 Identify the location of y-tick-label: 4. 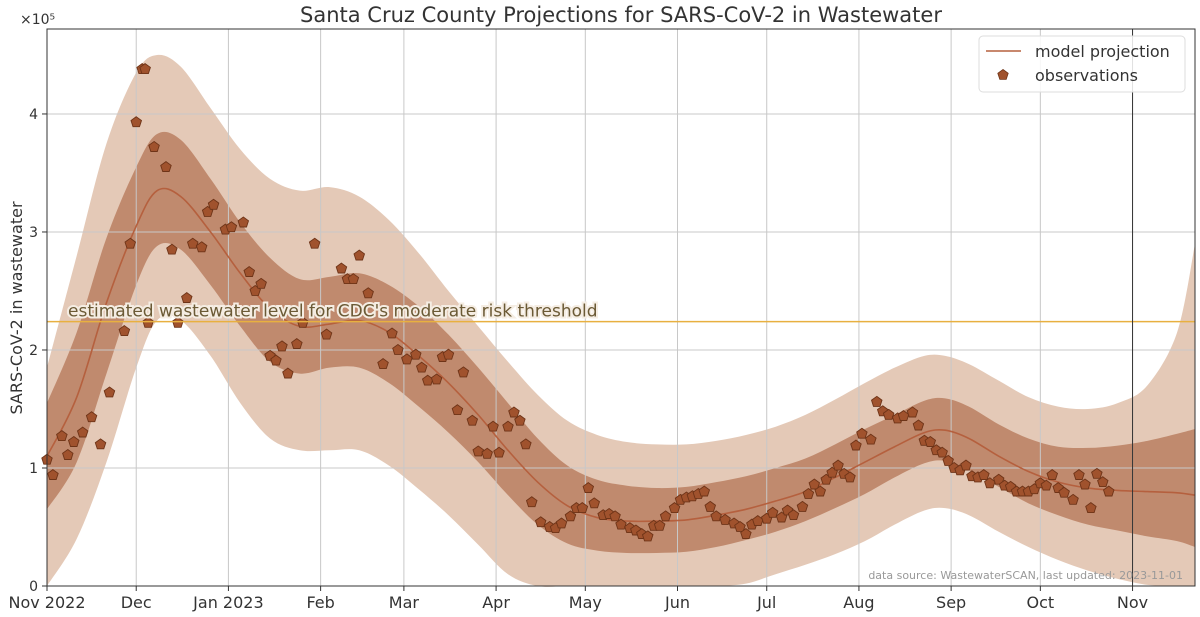
(33, 115).